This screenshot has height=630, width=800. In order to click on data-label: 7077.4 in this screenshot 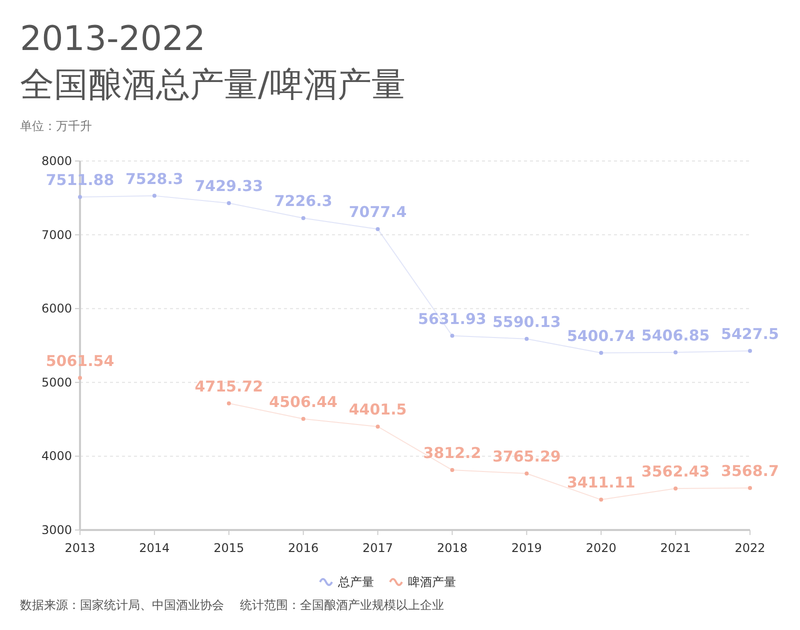, I will do `click(377, 212)`.